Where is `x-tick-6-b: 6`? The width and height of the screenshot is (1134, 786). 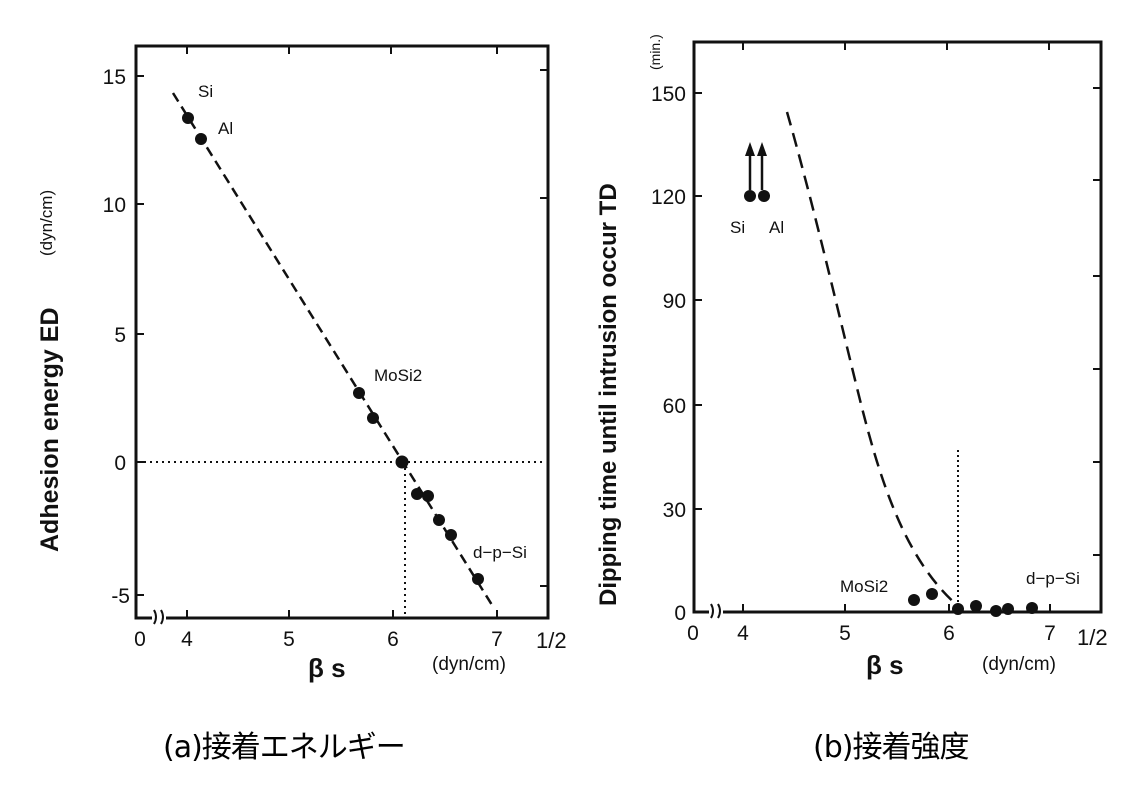
x-tick-6-b: 6 is located at coordinates (949, 633).